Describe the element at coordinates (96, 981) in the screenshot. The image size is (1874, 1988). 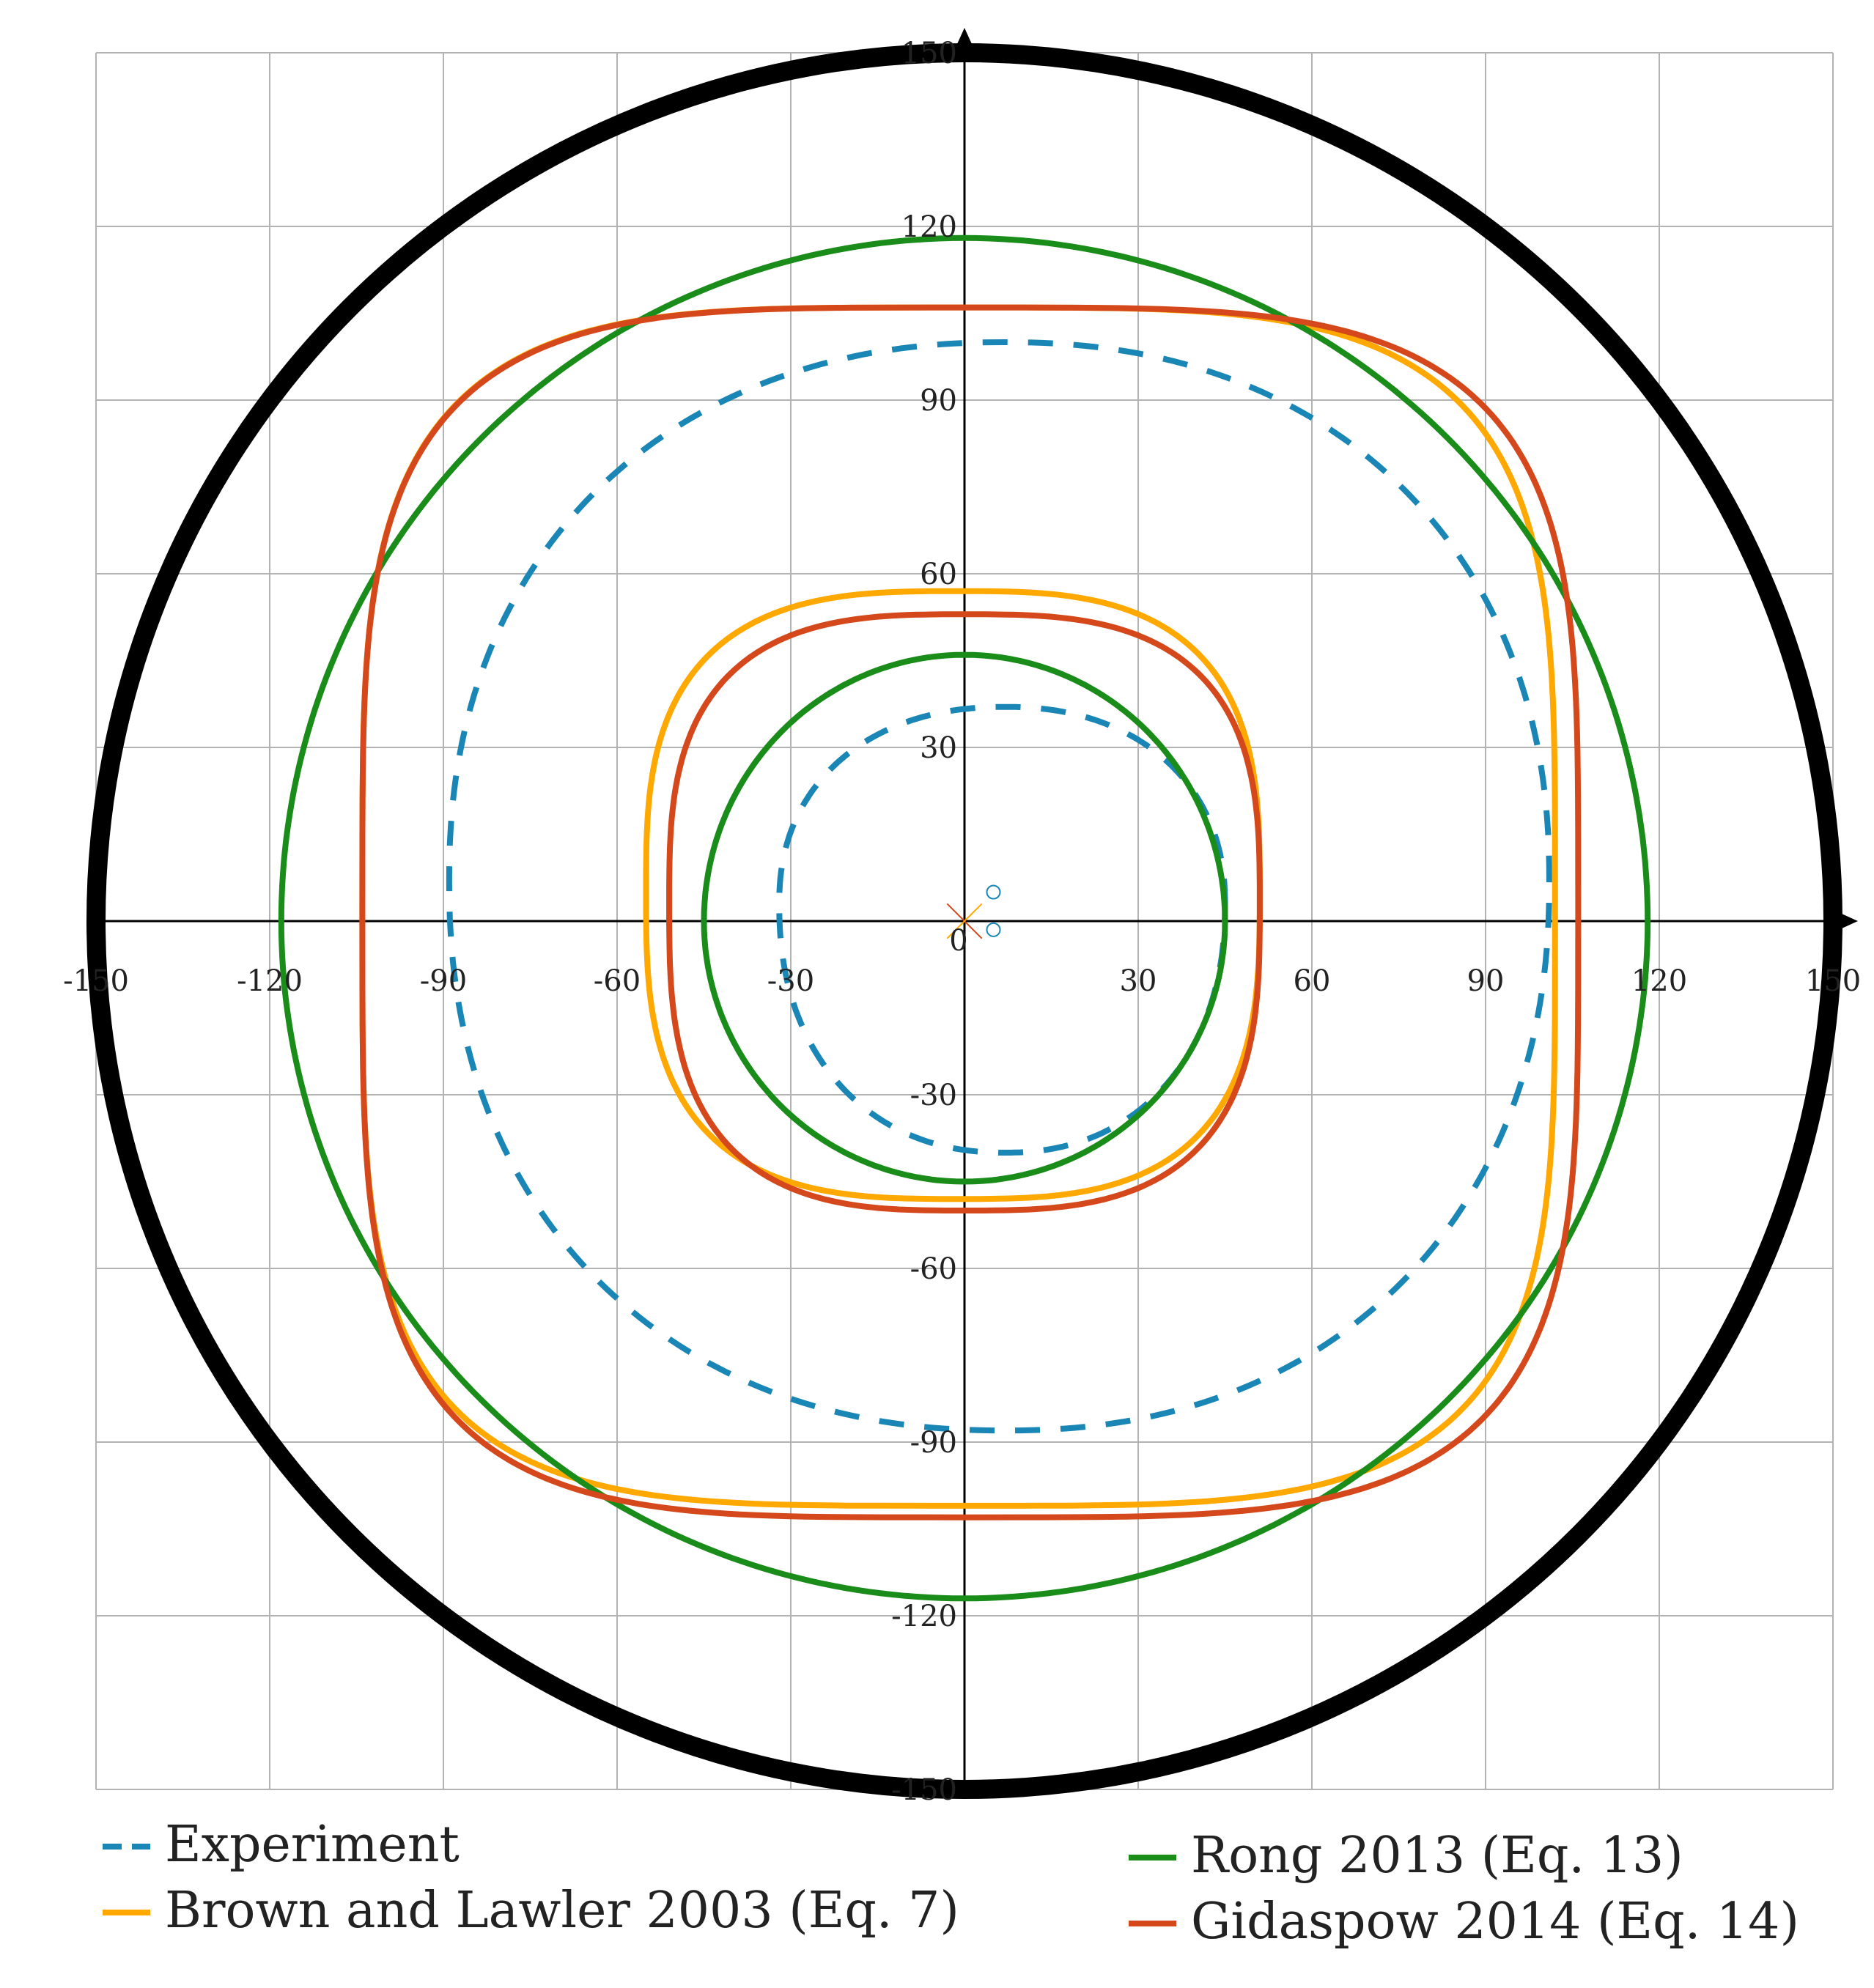
I see `x-tick-label: -150` at that location.